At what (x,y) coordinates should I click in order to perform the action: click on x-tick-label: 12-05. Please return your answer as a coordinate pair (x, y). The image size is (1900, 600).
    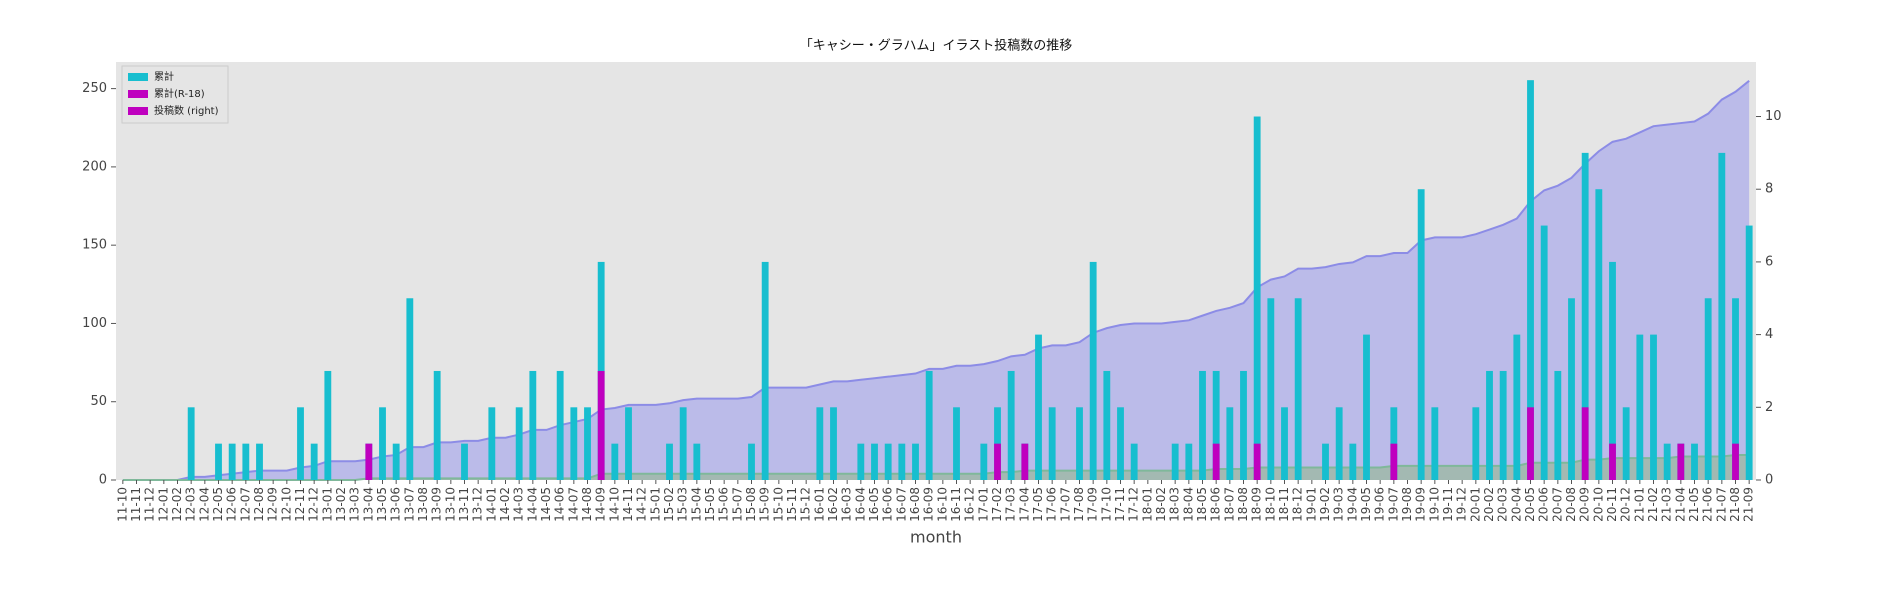
    Looking at the image, I should click on (218, 504).